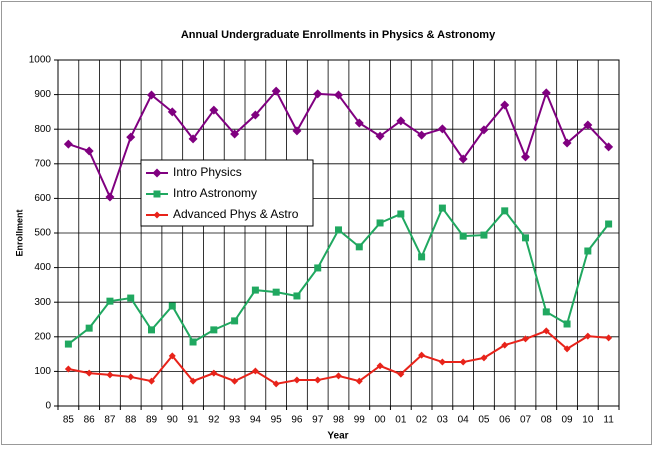 The height and width of the screenshot is (451, 653). Describe the element at coordinates (42, 198) in the screenshot. I see `y-tick-label: 600` at that location.